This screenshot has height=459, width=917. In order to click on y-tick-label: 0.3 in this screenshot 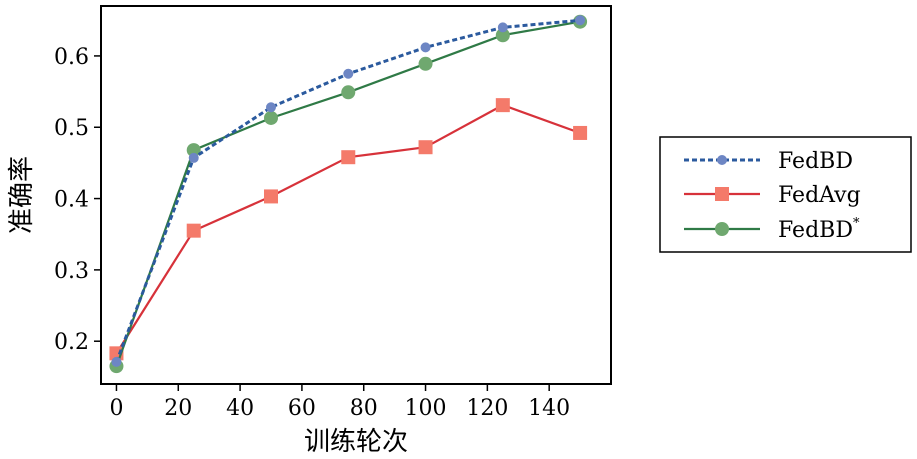, I will do `click(71, 271)`.